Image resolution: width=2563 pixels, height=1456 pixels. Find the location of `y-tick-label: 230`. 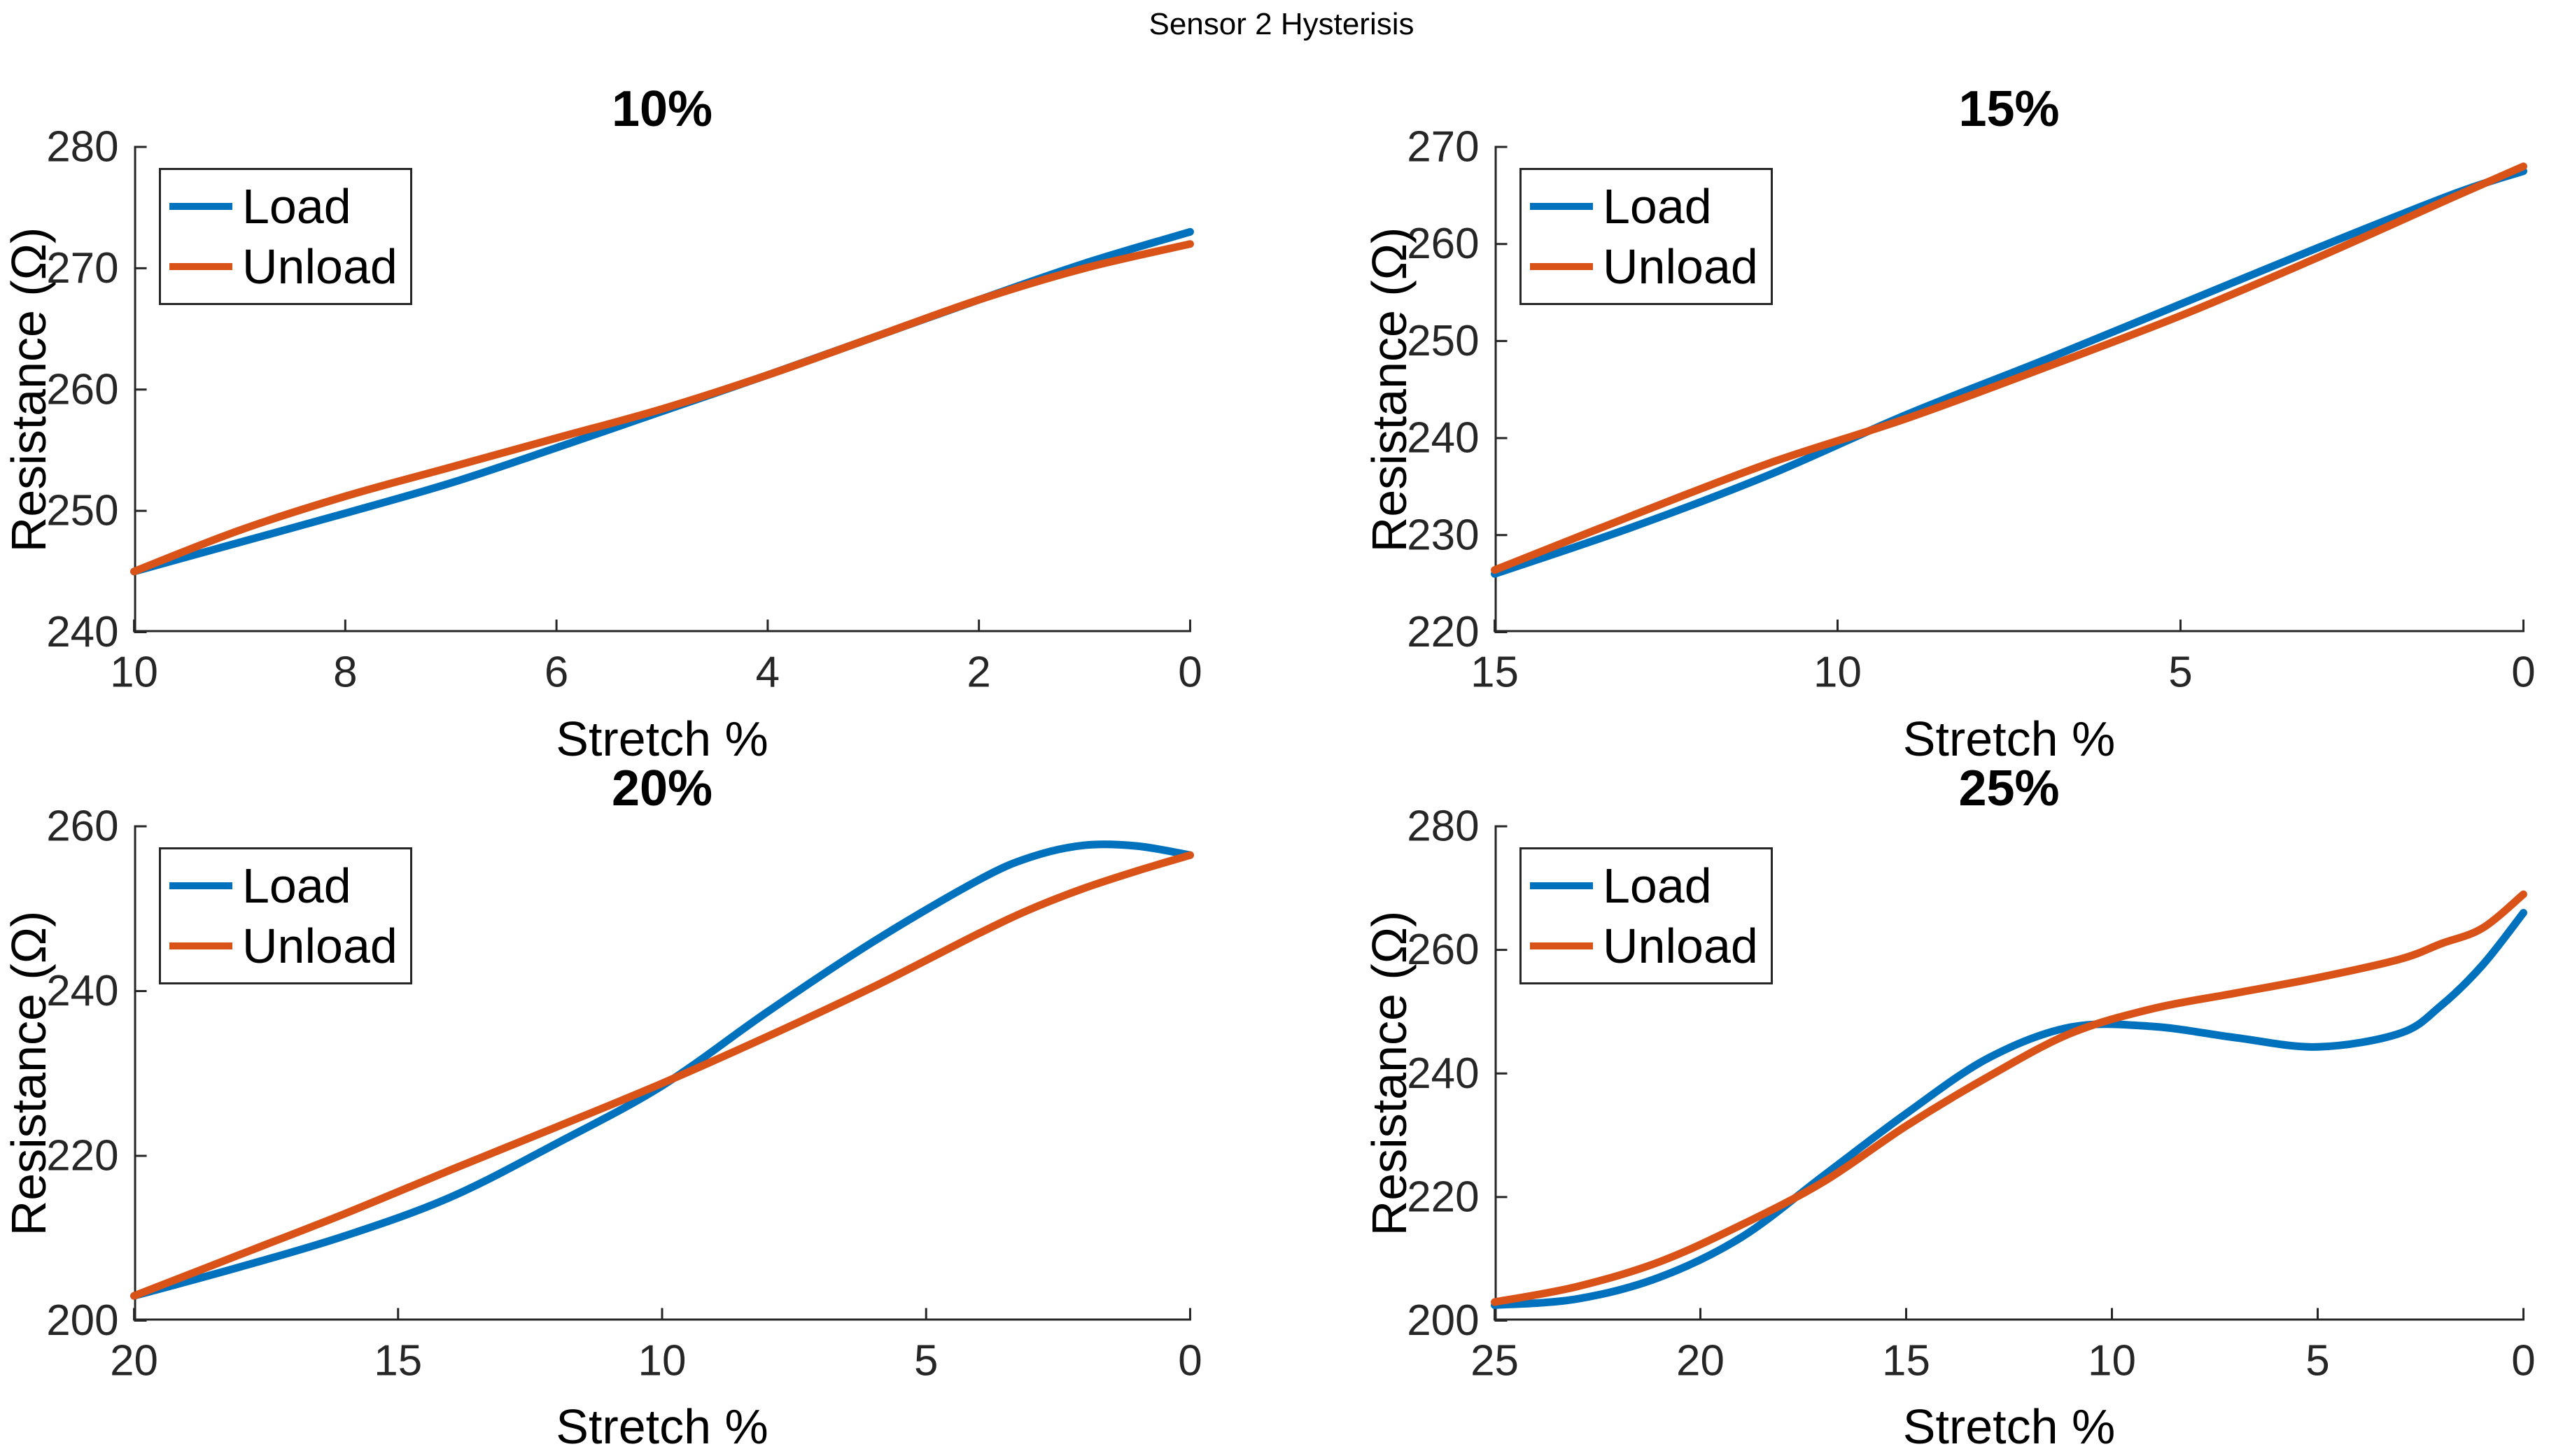

y-tick-label: 230 is located at coordinates (1443, 535).